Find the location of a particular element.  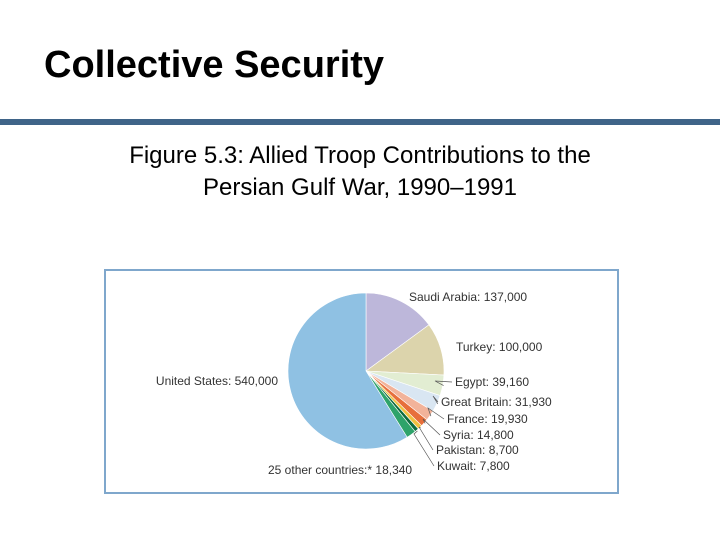

data-label-united-states: United States: 540,000 is located at coordinates (217, 381).